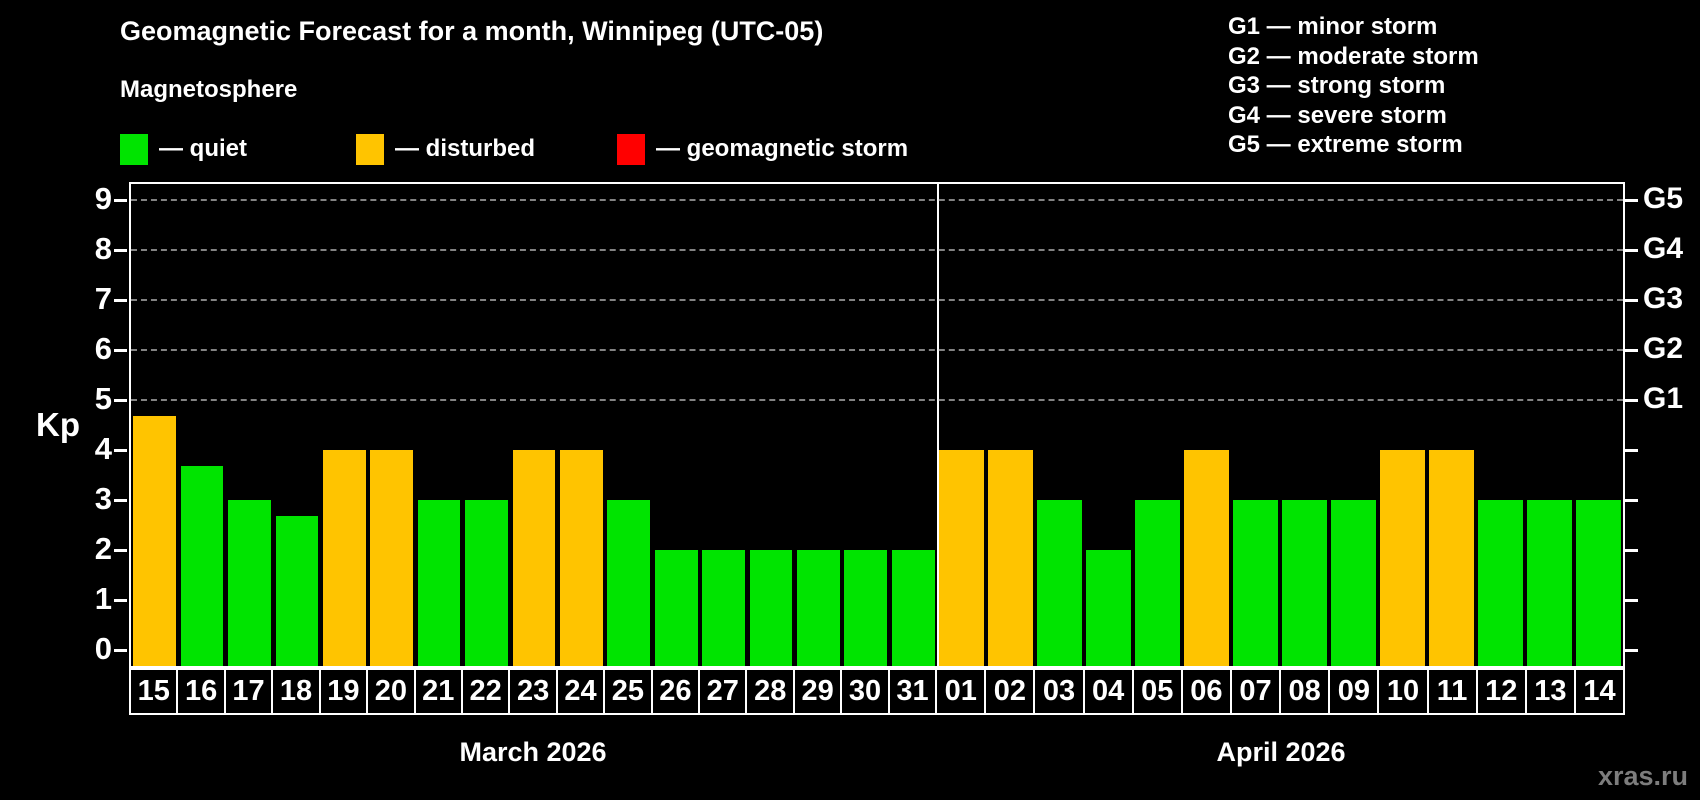  I want to click on day-label-apr-01: 01, so click(961, 691).